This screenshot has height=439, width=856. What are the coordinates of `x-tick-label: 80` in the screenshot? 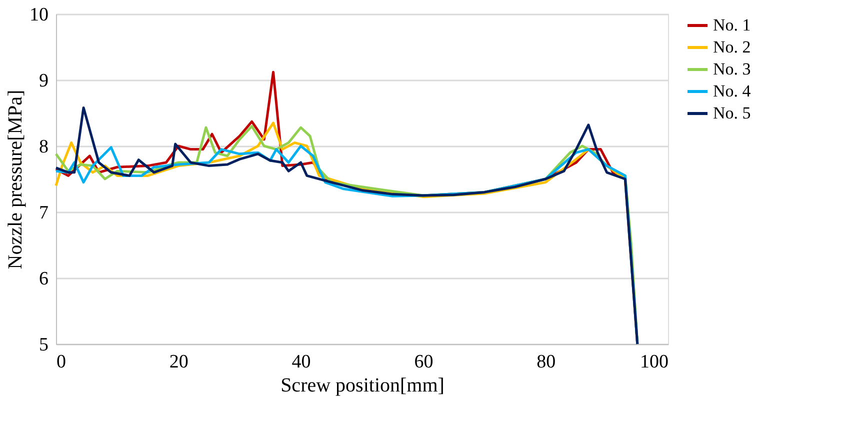 It's located at (546, 362).